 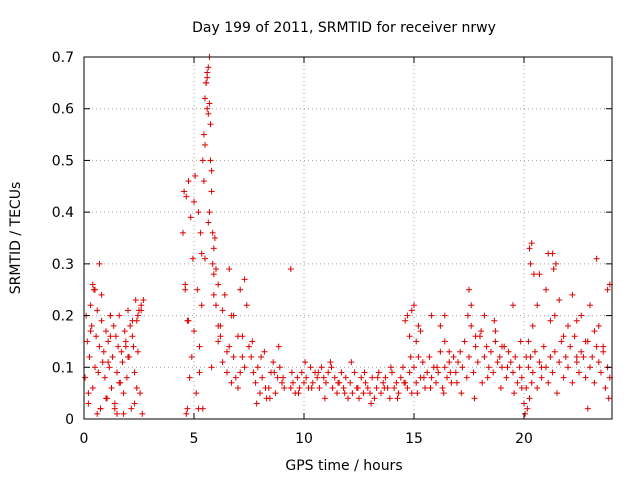 What do you see at coordinates (63, 58) in the screenshot?
I see `y-tick-label: 0.7` at bounding box center [63, 58].